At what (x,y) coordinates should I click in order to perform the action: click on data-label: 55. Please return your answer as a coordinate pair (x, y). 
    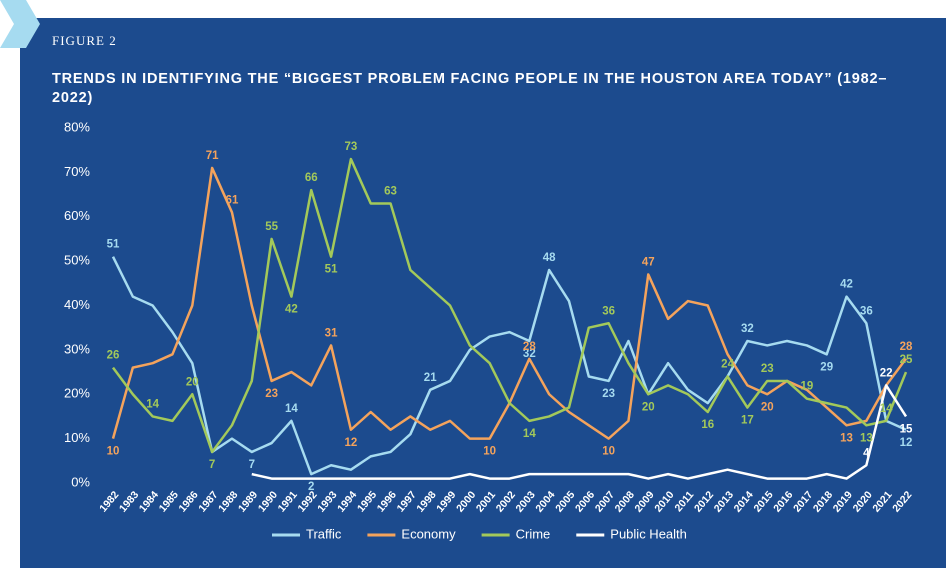
    Looking at the image, I should click on (271, 227).